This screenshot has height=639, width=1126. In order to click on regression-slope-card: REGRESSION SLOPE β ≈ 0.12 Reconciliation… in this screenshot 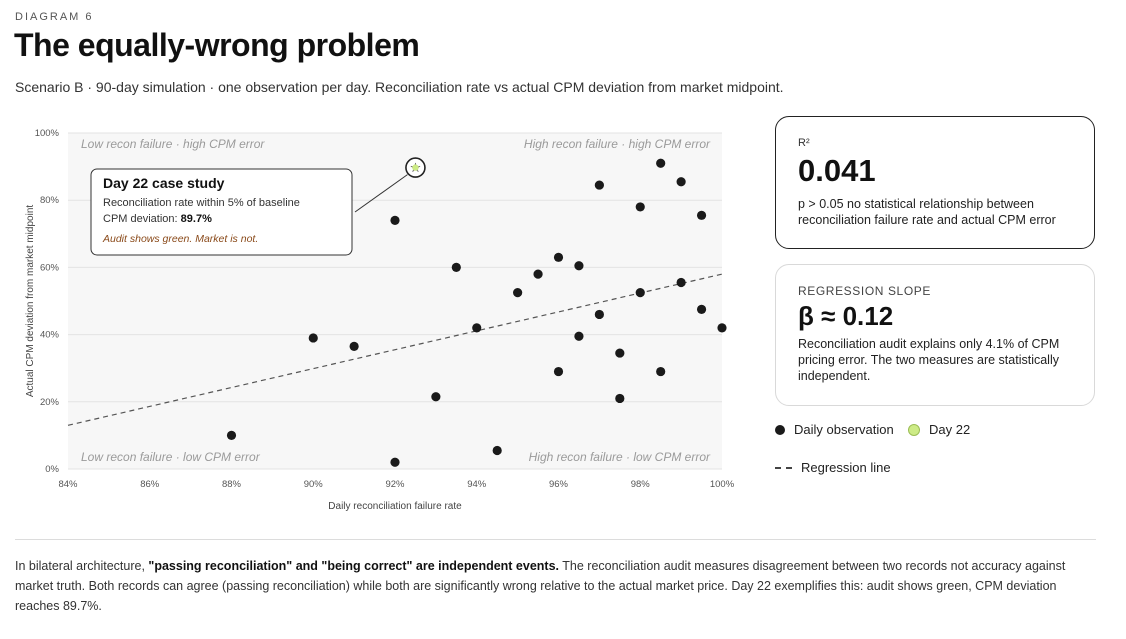, I will do `click(935, 335)`.